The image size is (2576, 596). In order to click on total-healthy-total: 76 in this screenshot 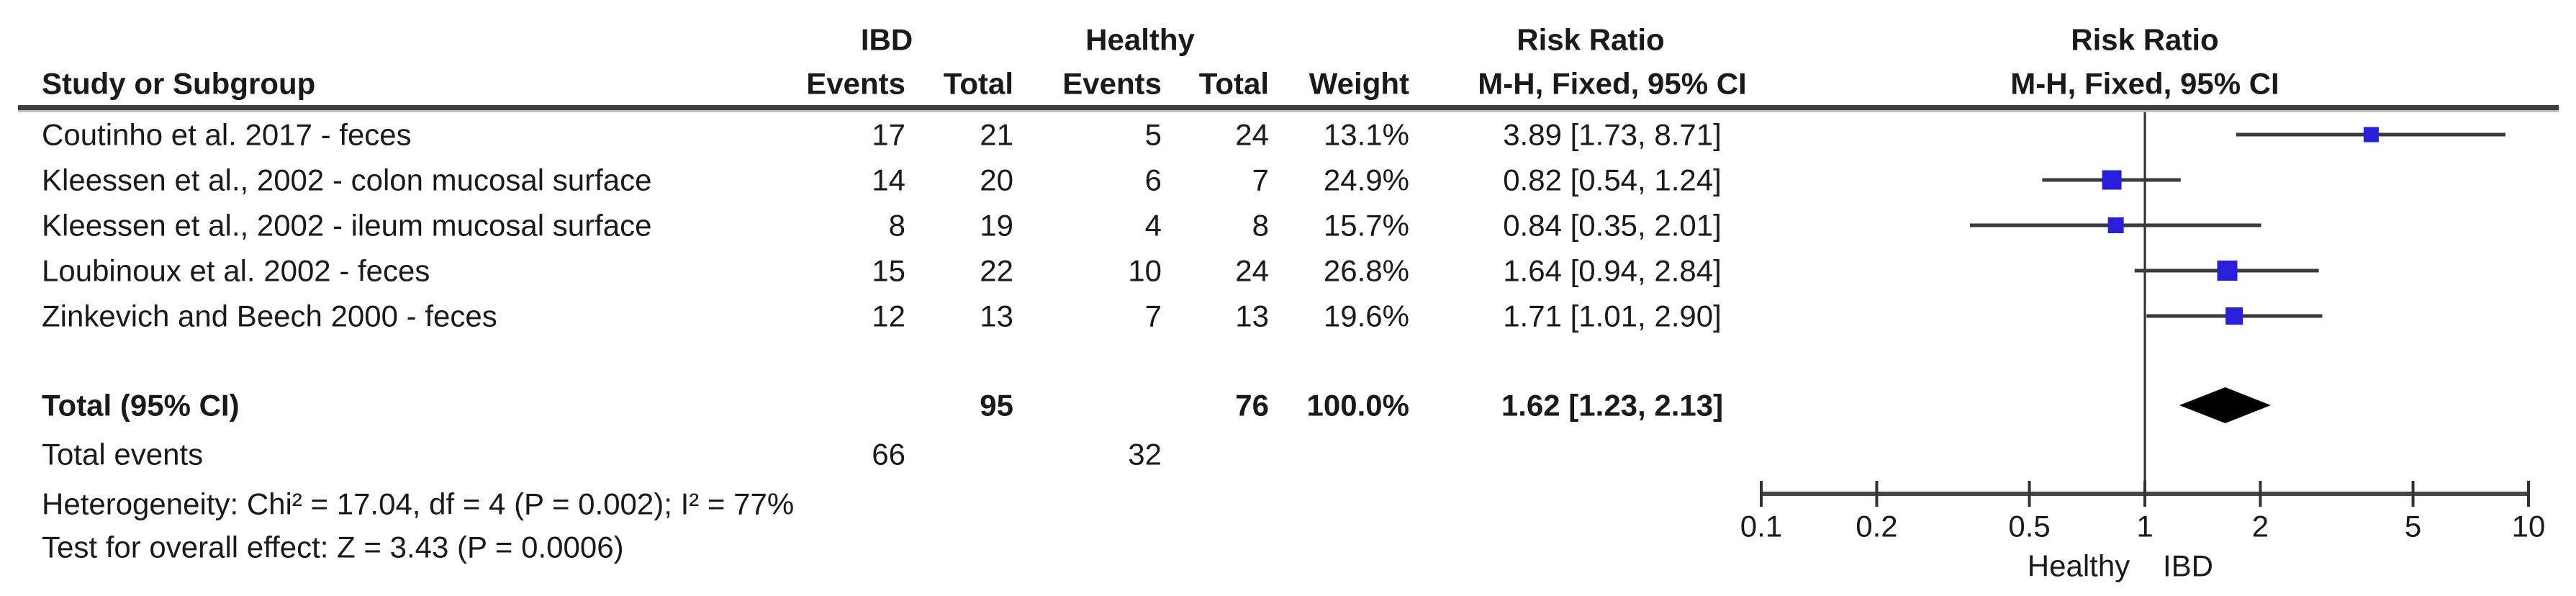, I will do `click(1252, 405)`.